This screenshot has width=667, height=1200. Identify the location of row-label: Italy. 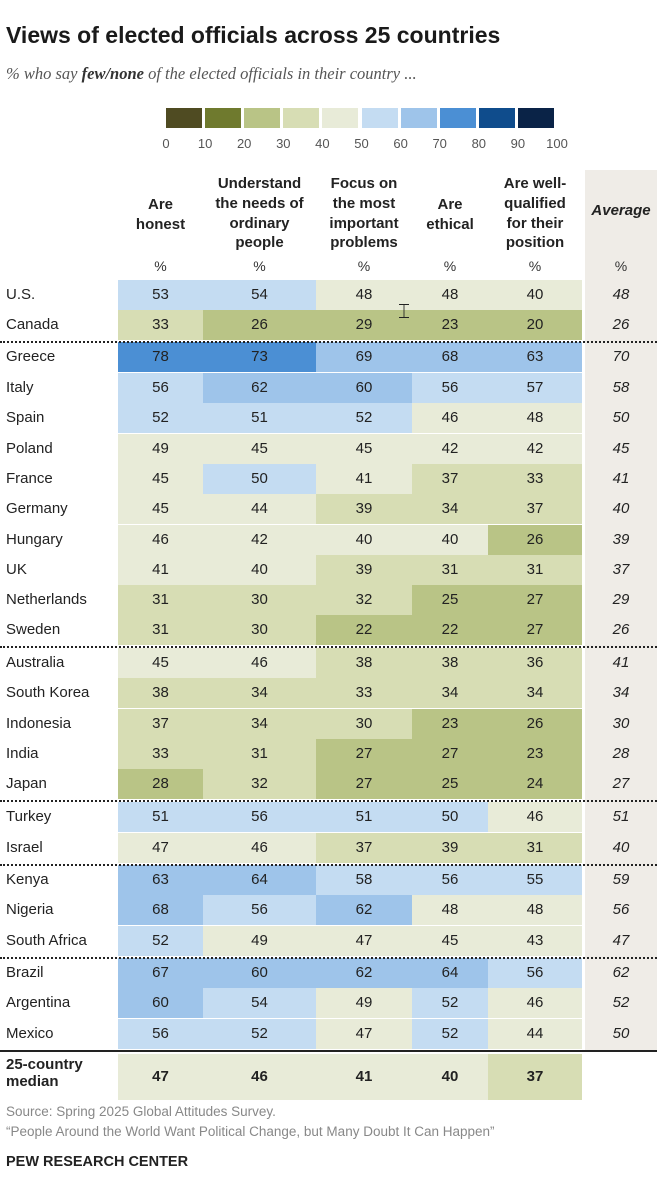
(20, 387).